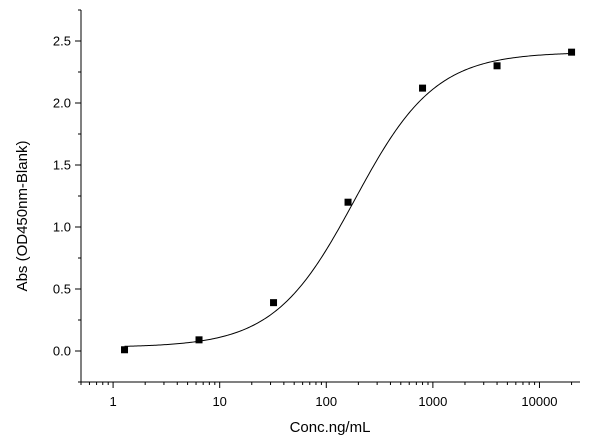 The height and width of the screenshot is (448, 600). Describe the element at coordinates (62, 227) in the screenshot. I see `y-tick-label: 1.0` at that location.